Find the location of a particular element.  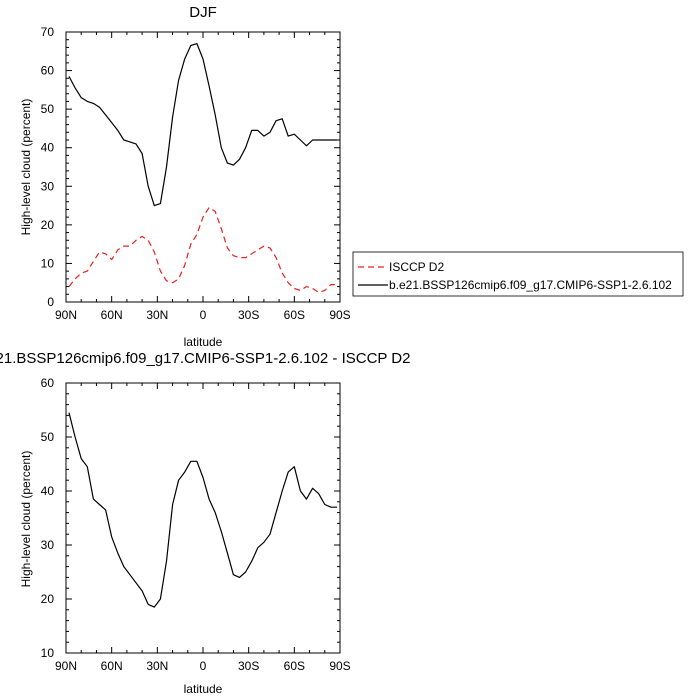

legend-box is located at coordinates (518, 274).